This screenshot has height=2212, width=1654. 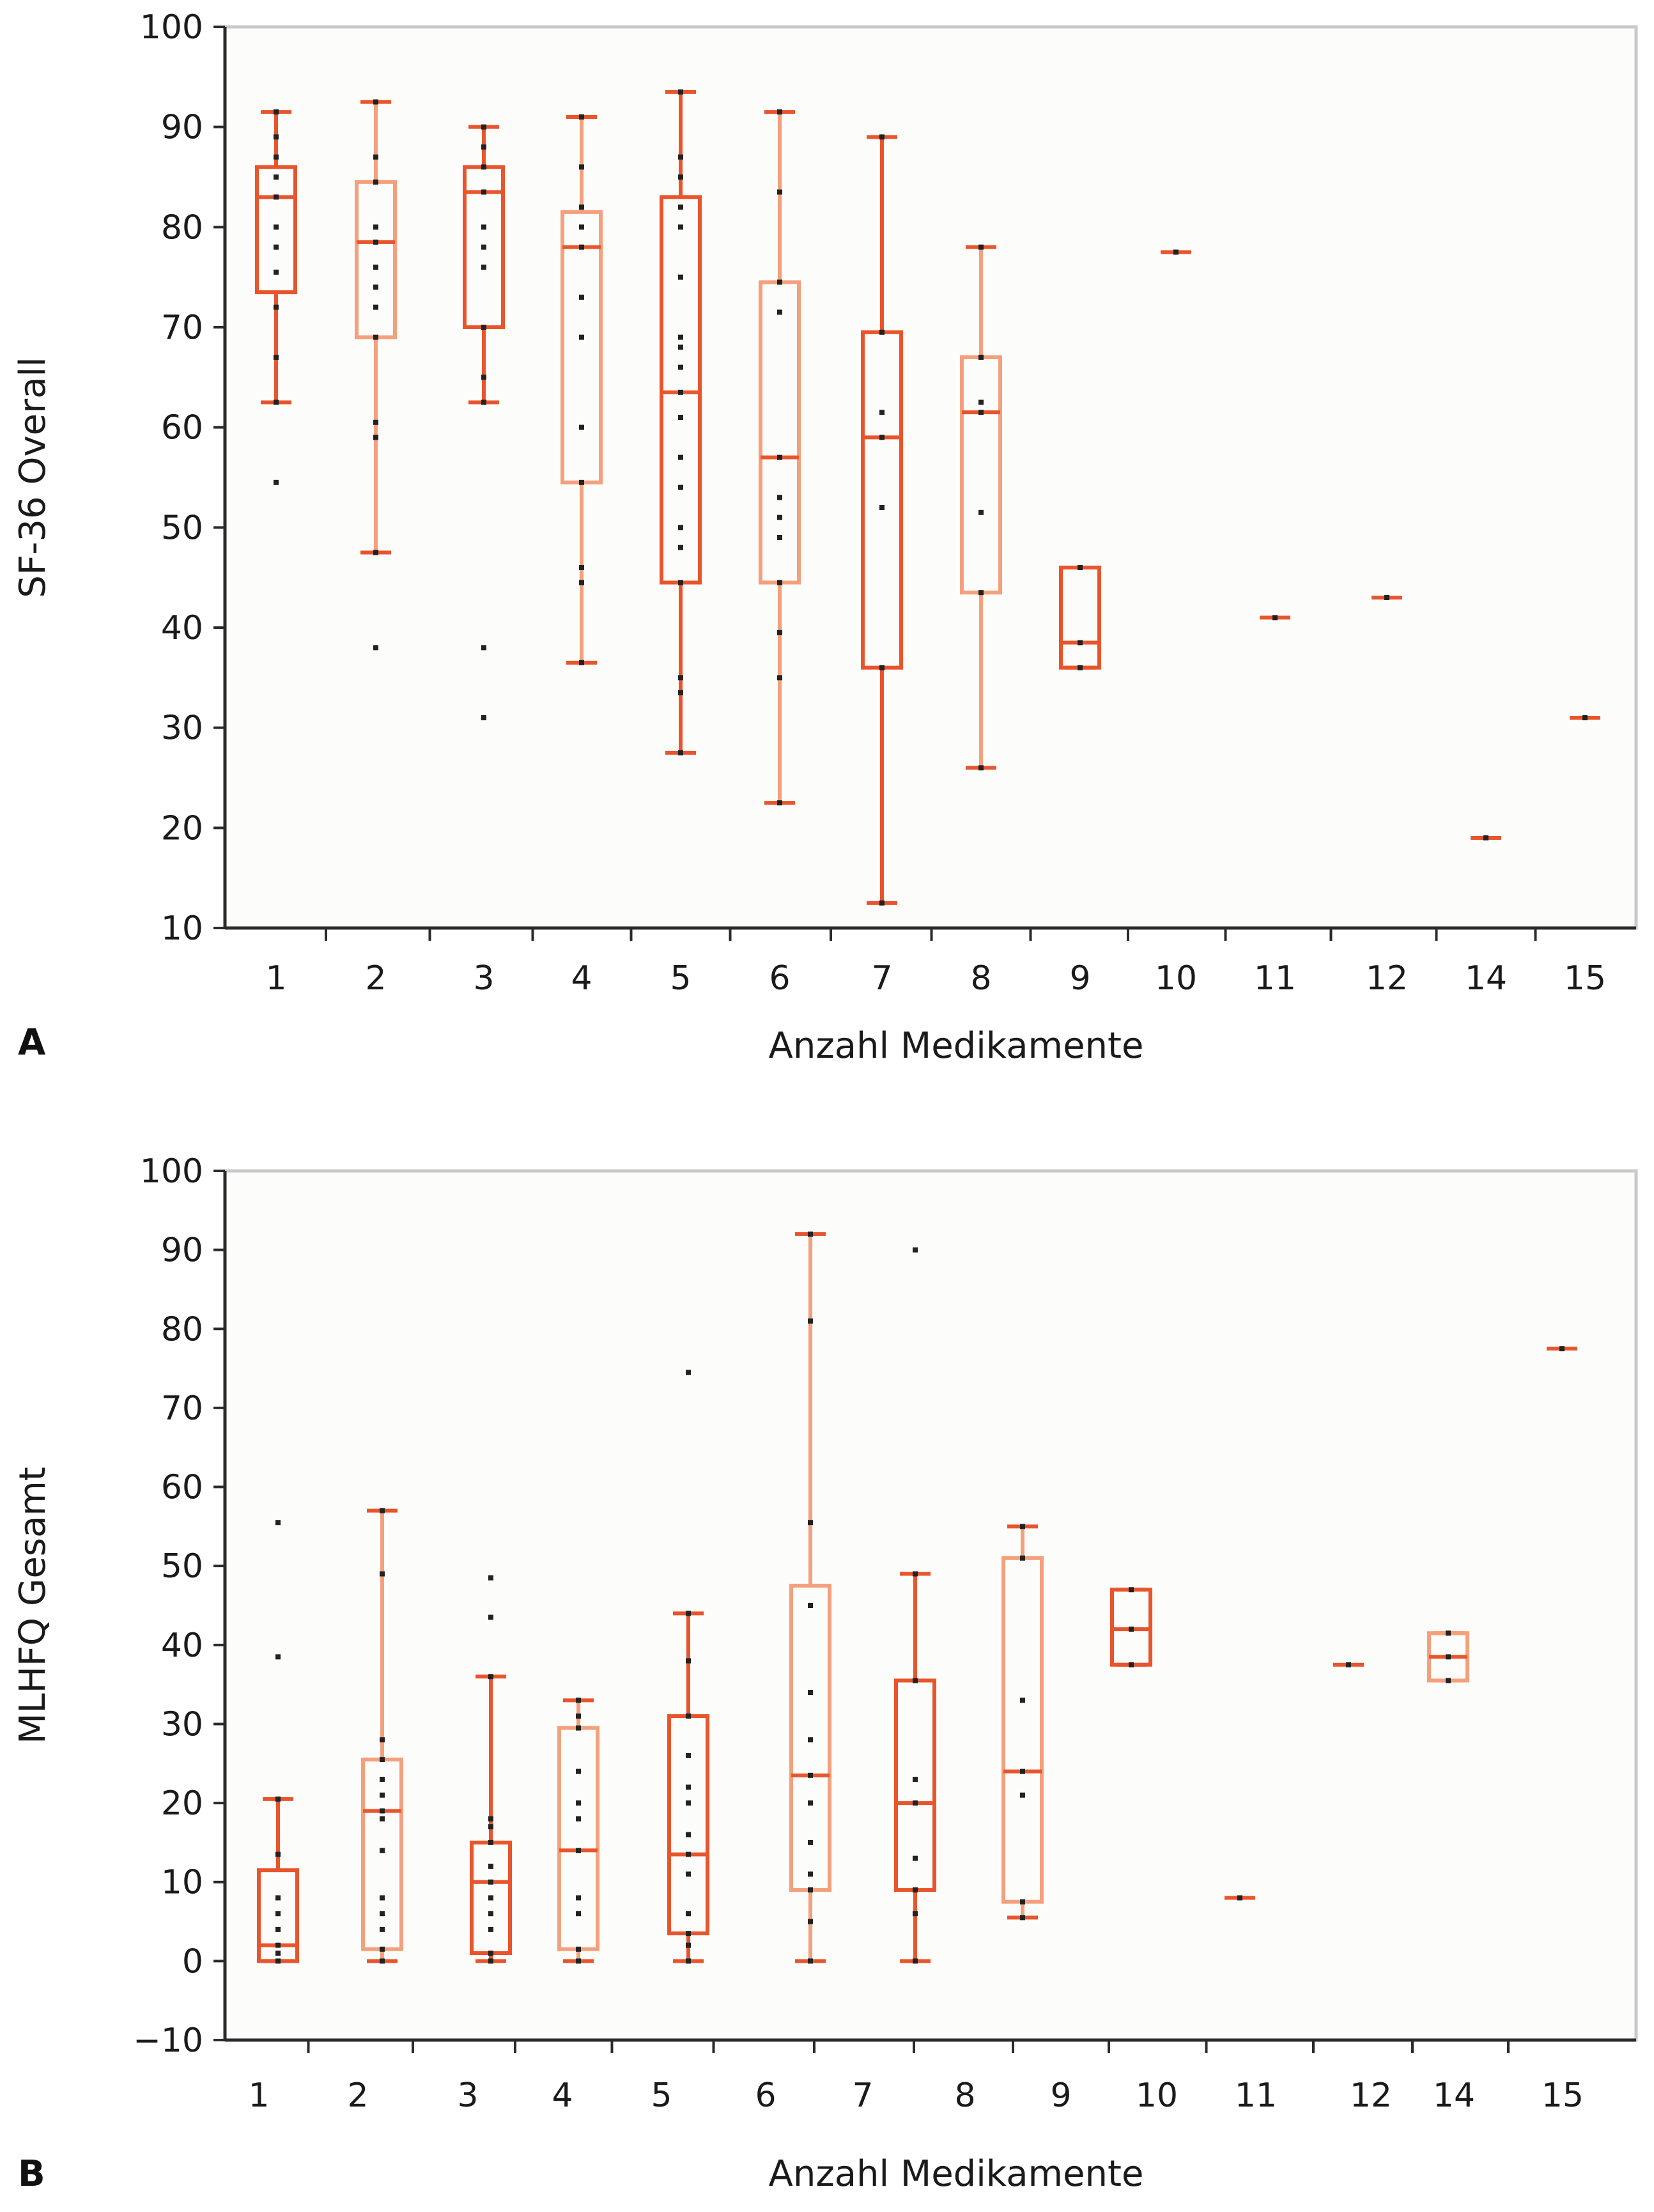 I want to click on y-tick-label: 30, so click(x=182, y=1725).